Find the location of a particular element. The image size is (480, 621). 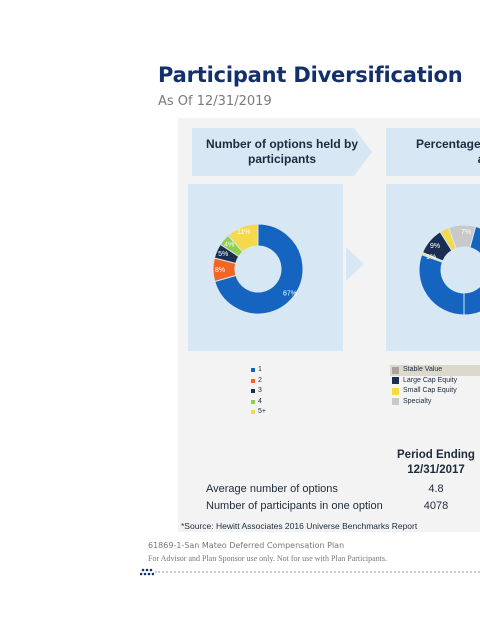

avg-options-label: Average number of options is located at coordinates (272, 489).